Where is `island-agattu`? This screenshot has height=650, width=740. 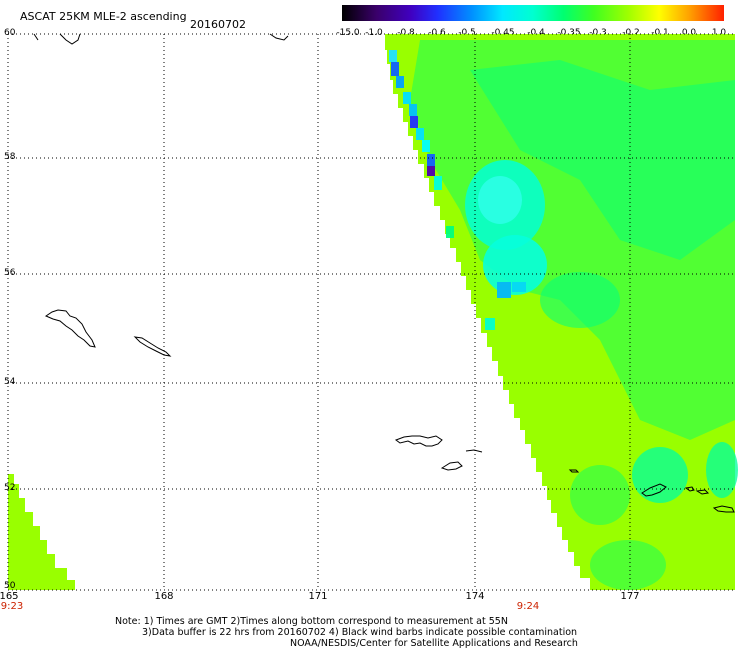 island-agattu is located at coordinates (451, 466).